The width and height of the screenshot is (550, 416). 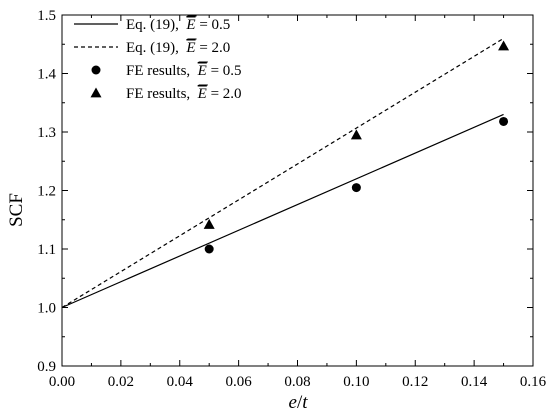 I want to click on legend-entry-2: FE results, E = 0.5, so click(x=184, y=71).